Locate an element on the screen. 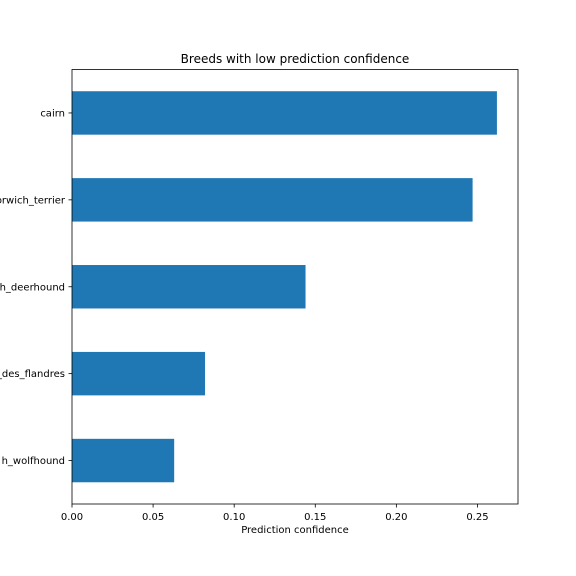  x-tick-label-4: 0.20 is located at coordinates (396, 517).